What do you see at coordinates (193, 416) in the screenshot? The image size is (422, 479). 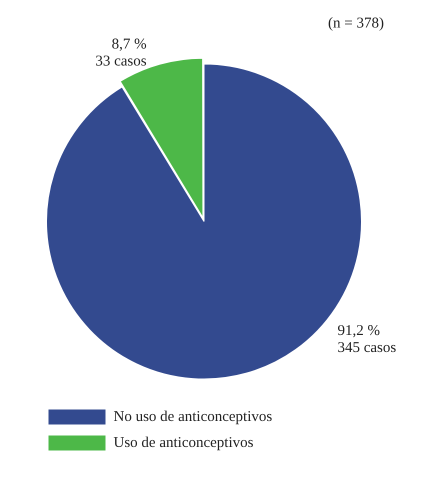 I see `legend-label: No uso de anticonceptivos` at bounding box center [193, 416].